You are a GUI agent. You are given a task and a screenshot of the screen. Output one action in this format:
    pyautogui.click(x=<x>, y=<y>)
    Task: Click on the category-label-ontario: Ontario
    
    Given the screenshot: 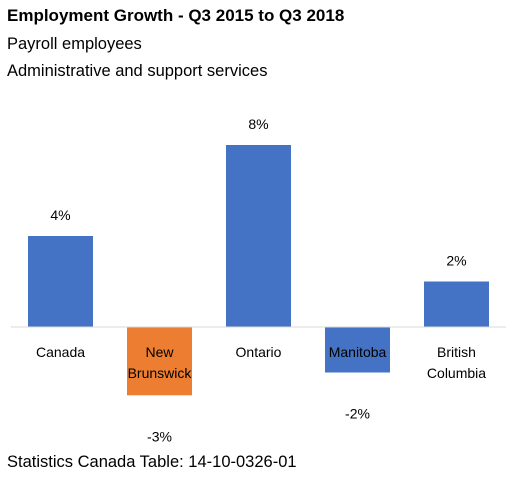 What is the action you would take?
    pyautogui.click(x=259, y=352)
    